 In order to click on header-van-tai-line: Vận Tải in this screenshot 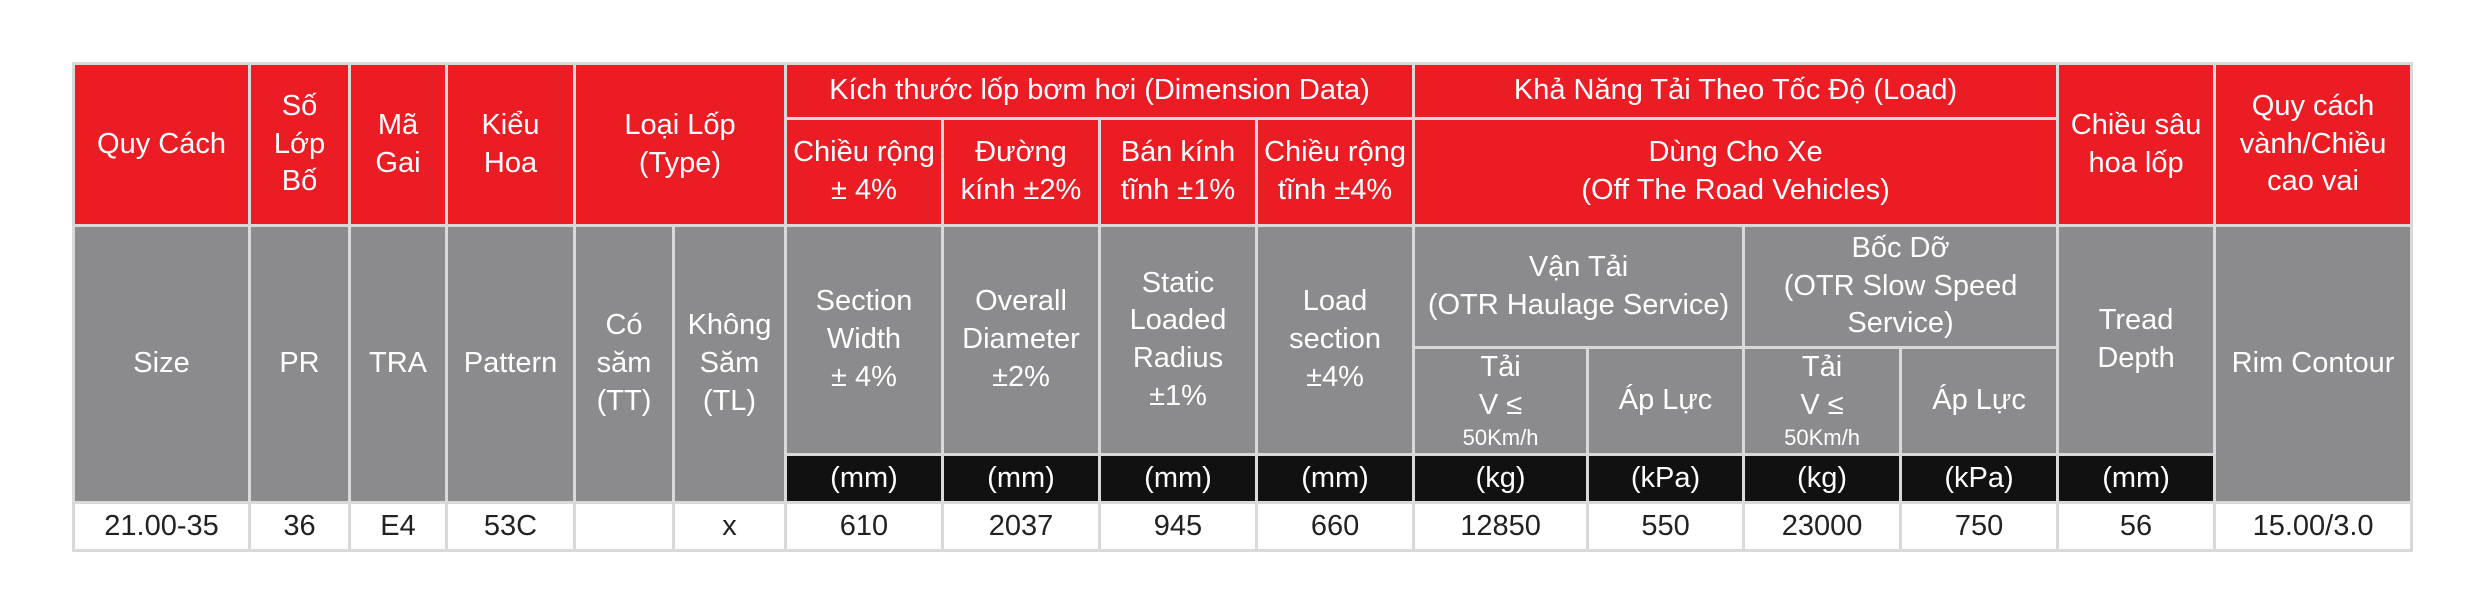, I will do `click(1578, 266)`.